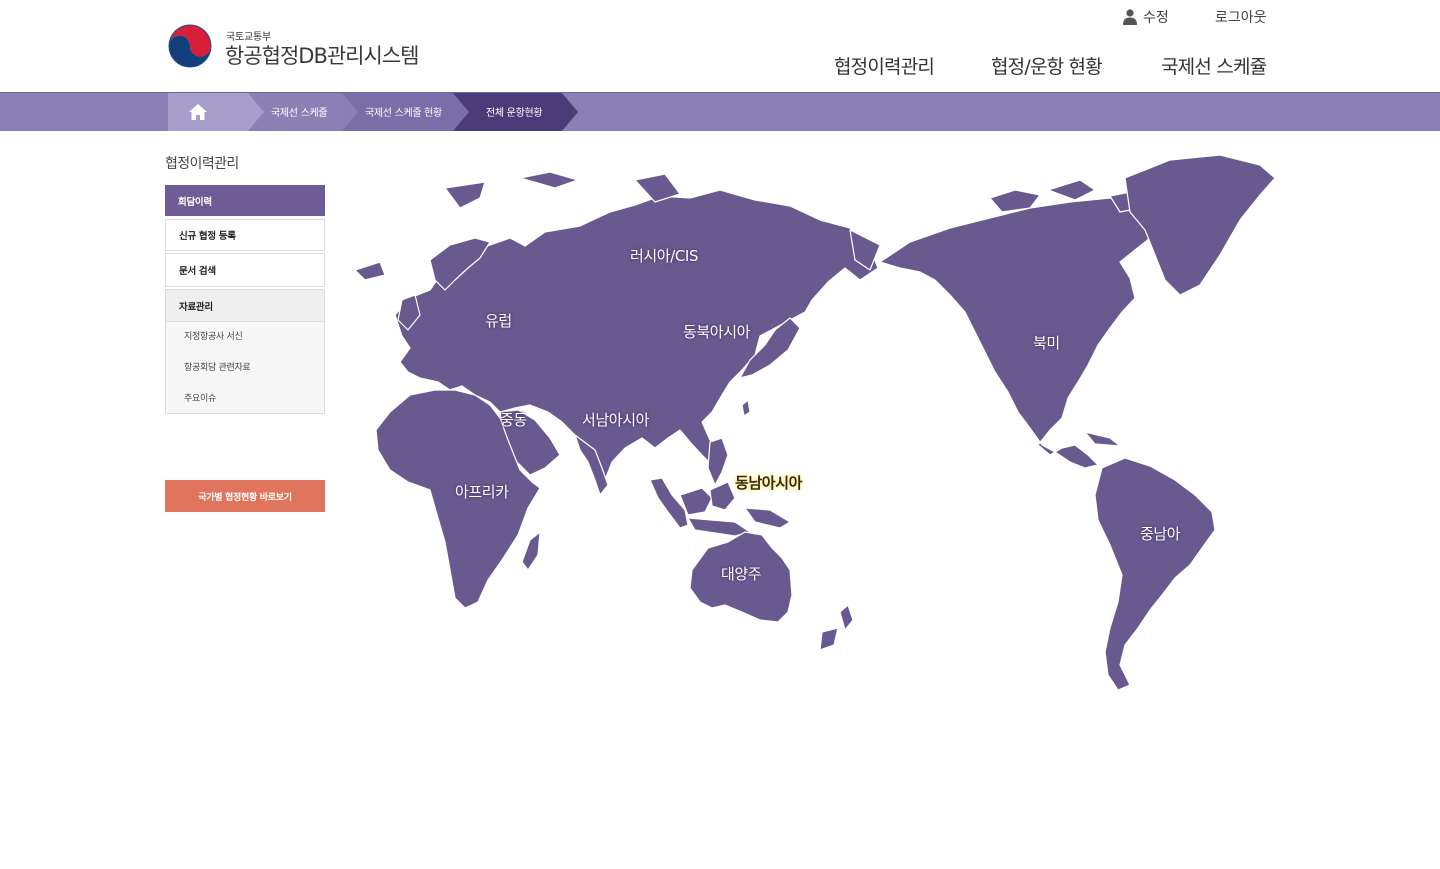 This screenshot has height=869, width=1440. I want to click on region-label-africa: 아프리카, so click(482, 492).